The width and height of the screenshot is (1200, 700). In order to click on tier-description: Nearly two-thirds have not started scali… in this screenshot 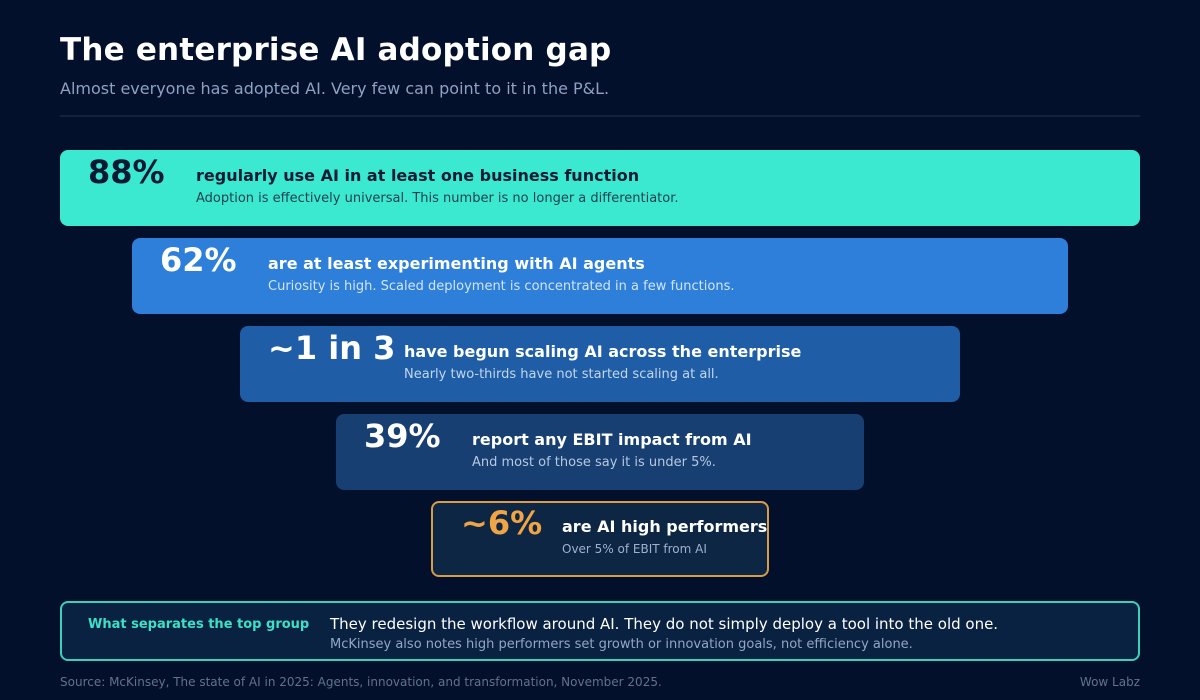, I will do `click(561, 374)`.